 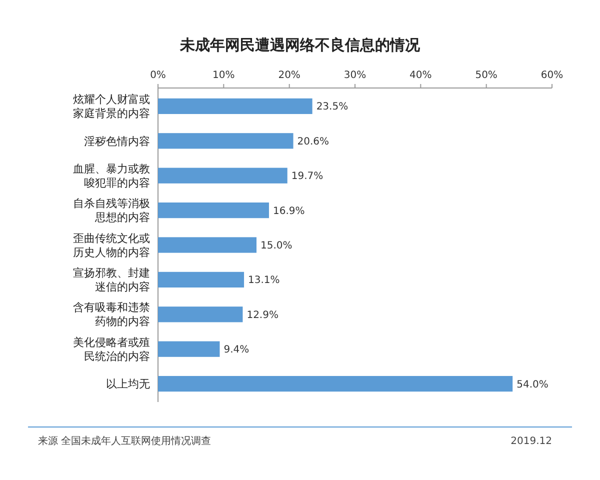 What do you see at coordinates (307, 176) in the screenshot?
I see `data-label: 19.7%` at bounding box center [307, 176].